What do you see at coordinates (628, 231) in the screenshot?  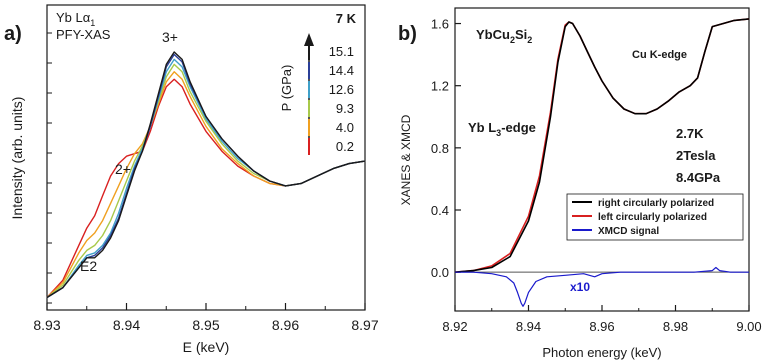 I see `panel-b-legend-label: XMCD signal` at bounding box center [628, 231].